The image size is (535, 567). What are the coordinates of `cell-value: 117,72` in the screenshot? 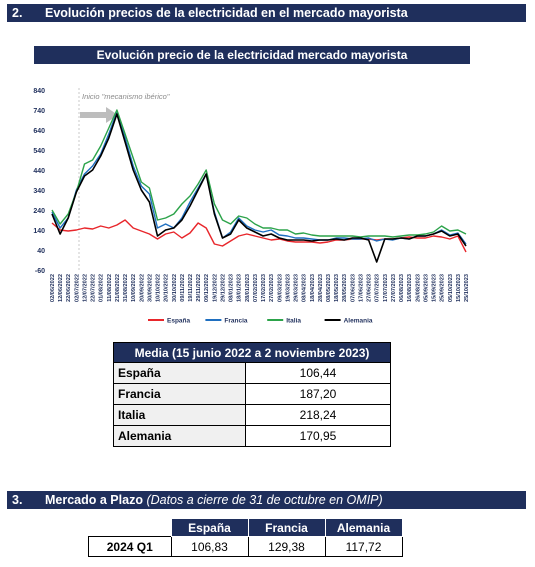 It's located at (363, 546).